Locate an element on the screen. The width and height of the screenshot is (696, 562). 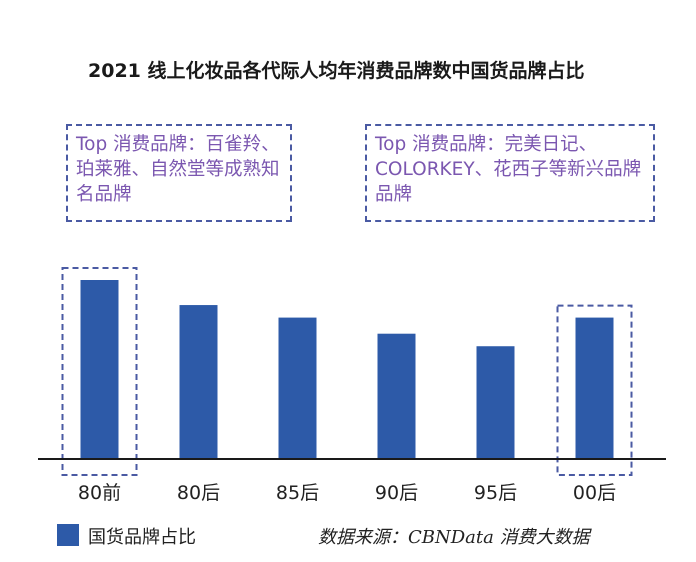
annotation-box-00-after: Top 消费品牌：完美日记、COLORKEY、花西子等新兴品牌品牌 is located at coordinates (510, 173).